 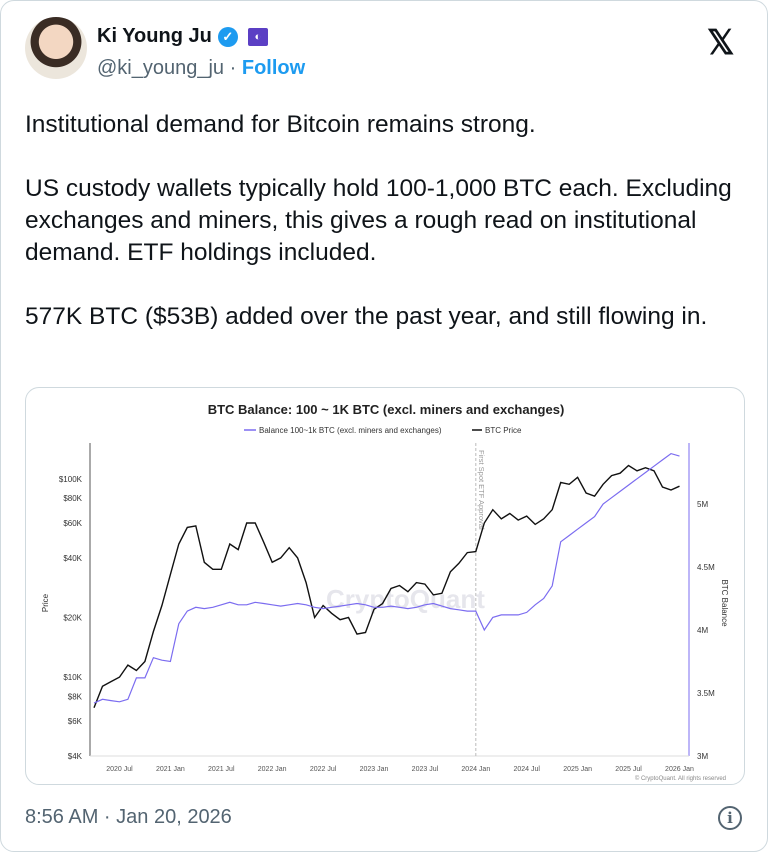 I want to click on y2-tick-label: 3M, so click(x=702, y=756).